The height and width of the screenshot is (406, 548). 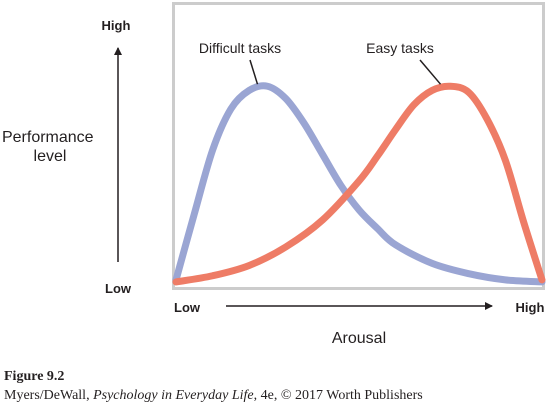 I want to click on x-tick-high: High, so click(x=530, y=307).